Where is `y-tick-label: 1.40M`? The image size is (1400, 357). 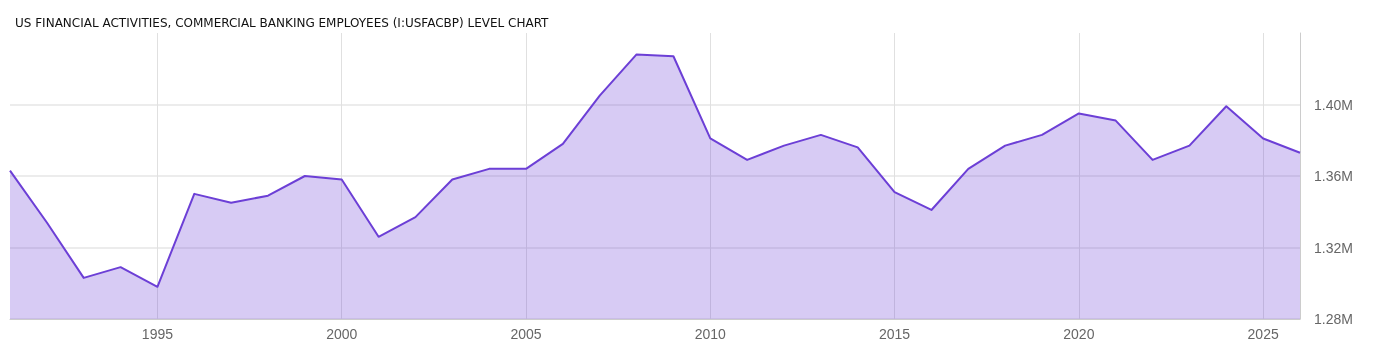 y-tick-label: 1.40M is located at coordinates (1333, 104).